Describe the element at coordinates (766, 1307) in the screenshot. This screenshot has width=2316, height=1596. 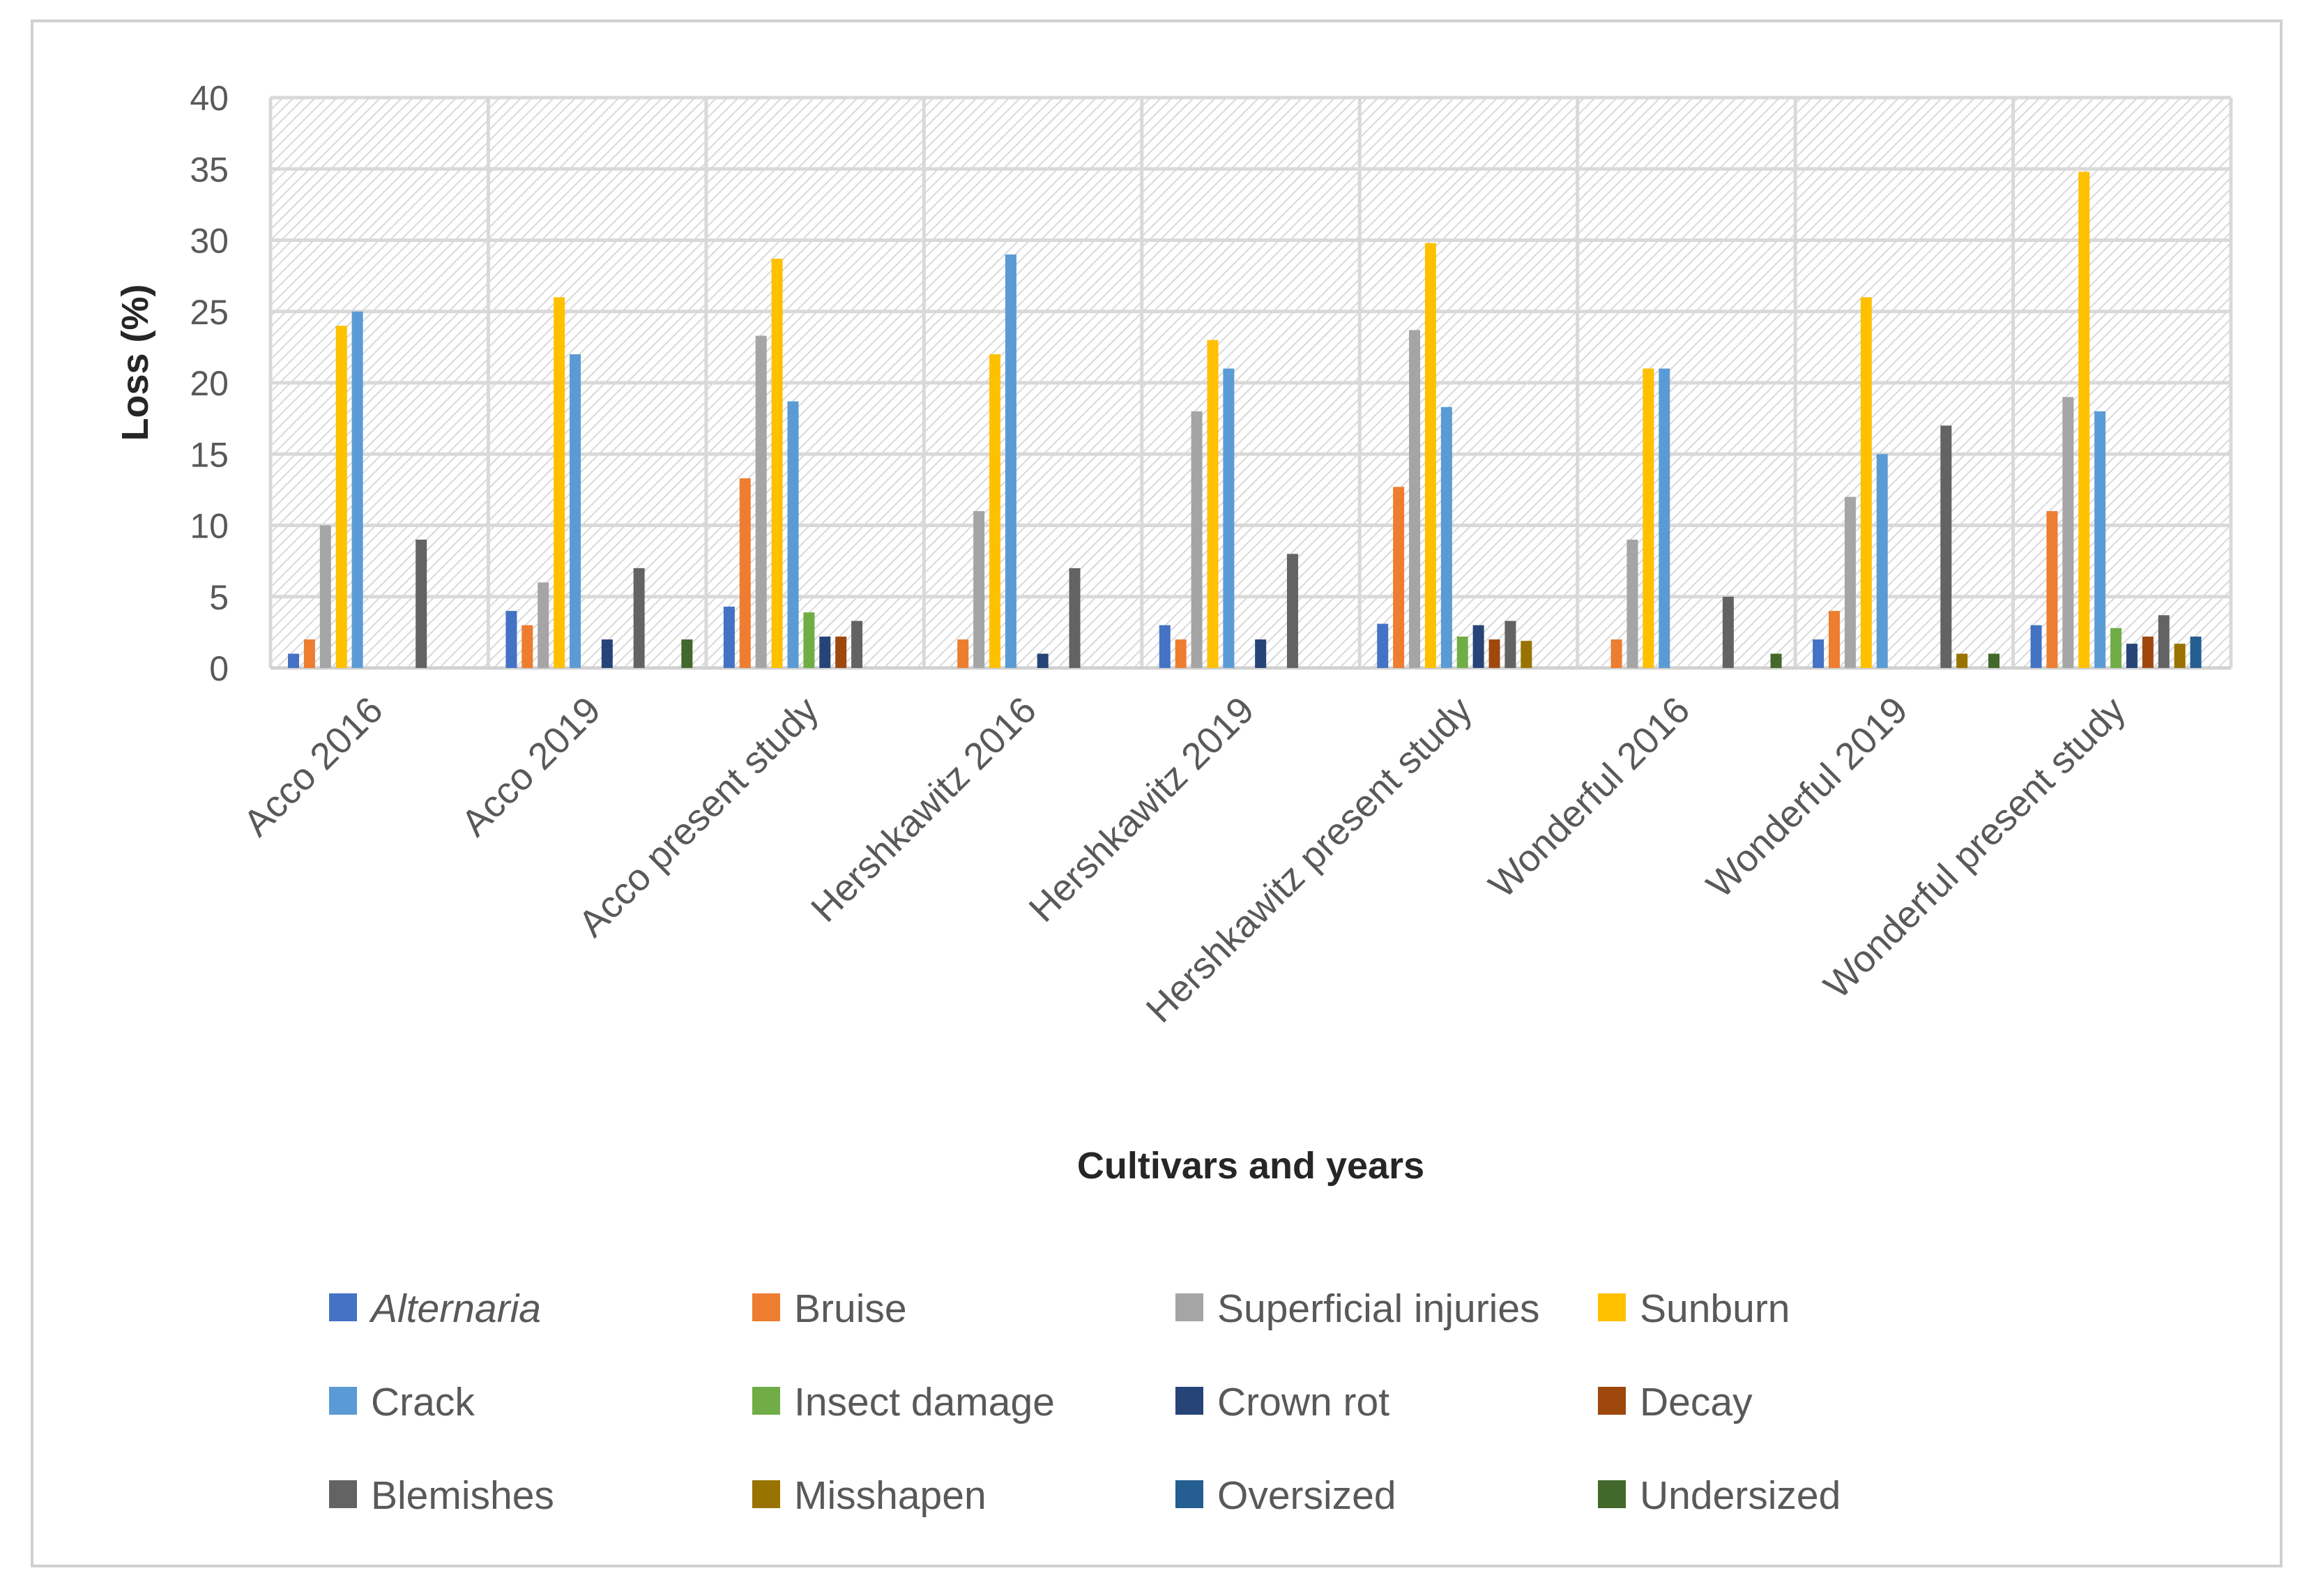
I see `legend-swatch-bruise` at that location.